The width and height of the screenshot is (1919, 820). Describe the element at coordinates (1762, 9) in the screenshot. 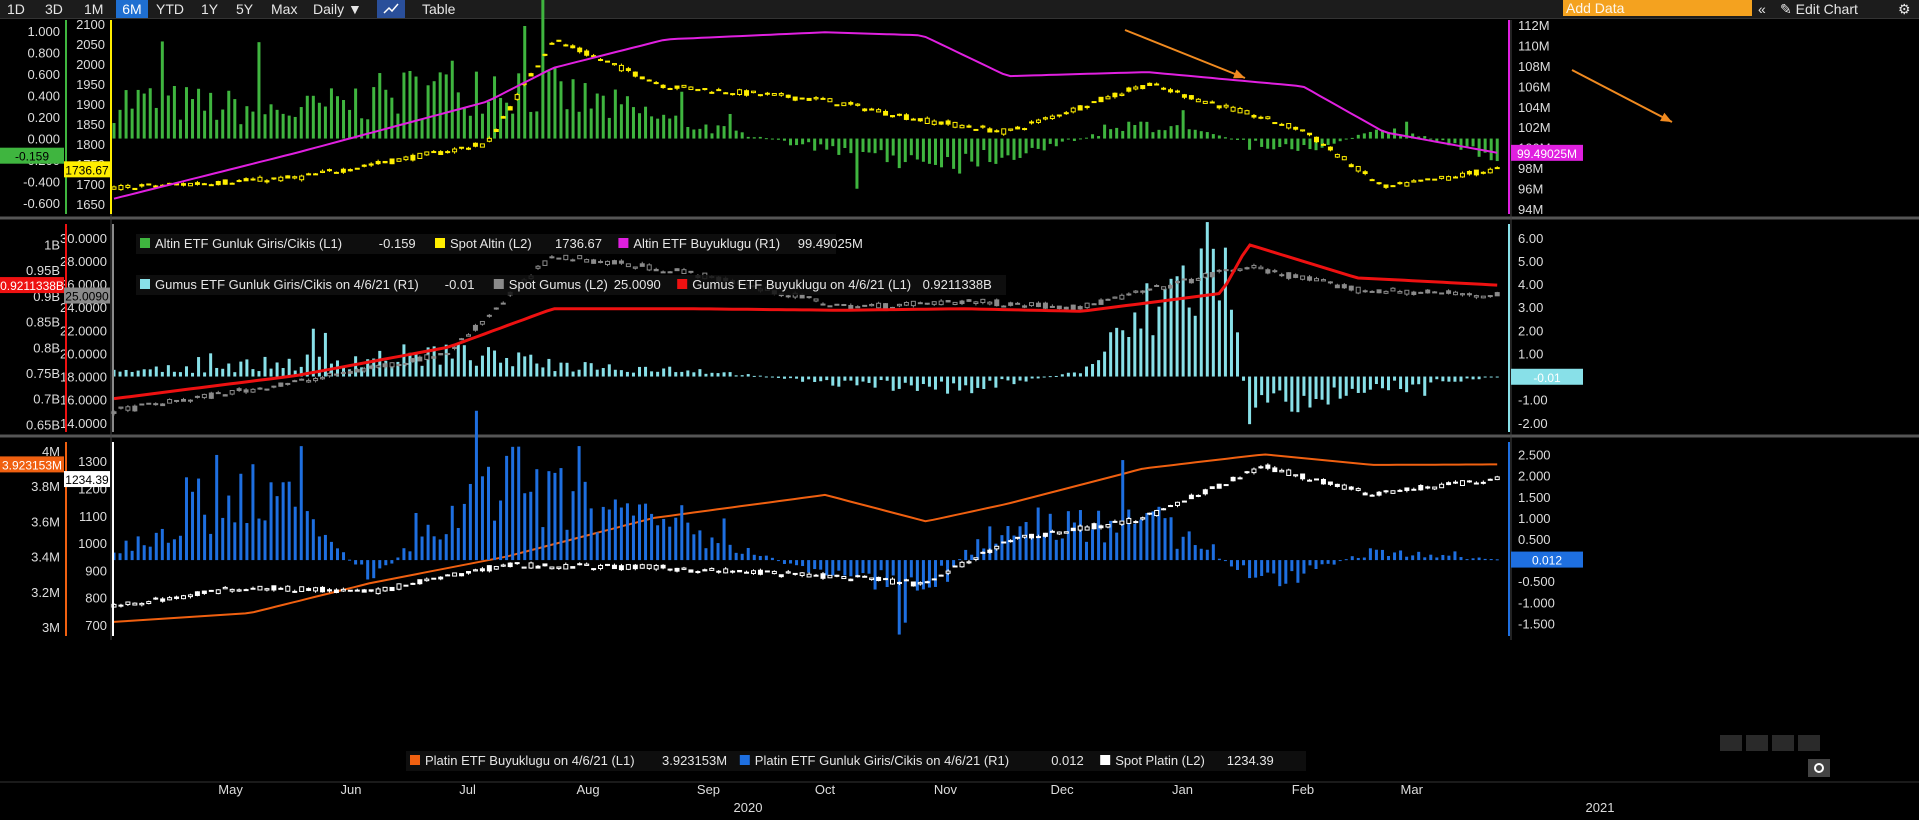

I see `double-chevron-left-icon: «` at that location.